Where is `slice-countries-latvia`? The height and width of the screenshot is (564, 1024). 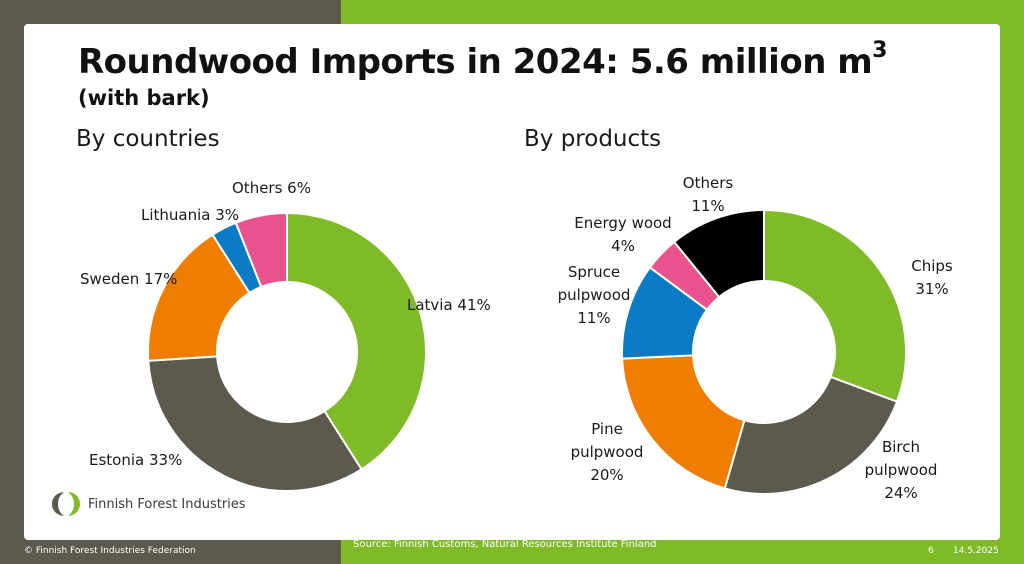
slice-countries-latvia is located at coordinates (356, 341).